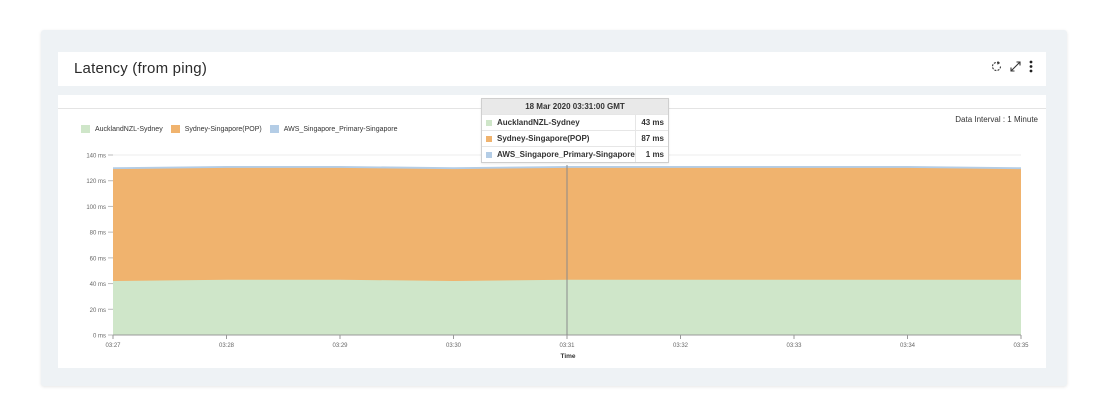  I want to click on legend-label: AucklandNZL-Sydney, so click(129, 129).